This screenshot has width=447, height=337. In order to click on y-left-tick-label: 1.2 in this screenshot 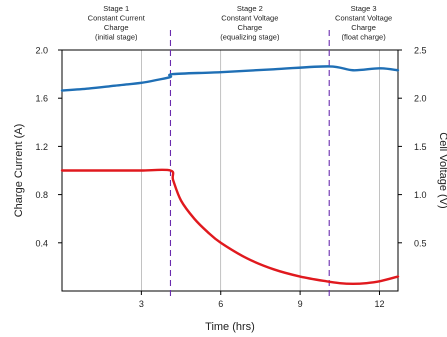, I will do `click(41, 147)`.